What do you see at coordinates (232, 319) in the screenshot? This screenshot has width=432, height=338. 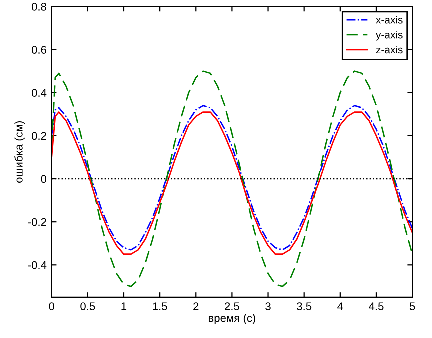 I see `x-axis-title: время (с)` at bounding box center [232, 319].